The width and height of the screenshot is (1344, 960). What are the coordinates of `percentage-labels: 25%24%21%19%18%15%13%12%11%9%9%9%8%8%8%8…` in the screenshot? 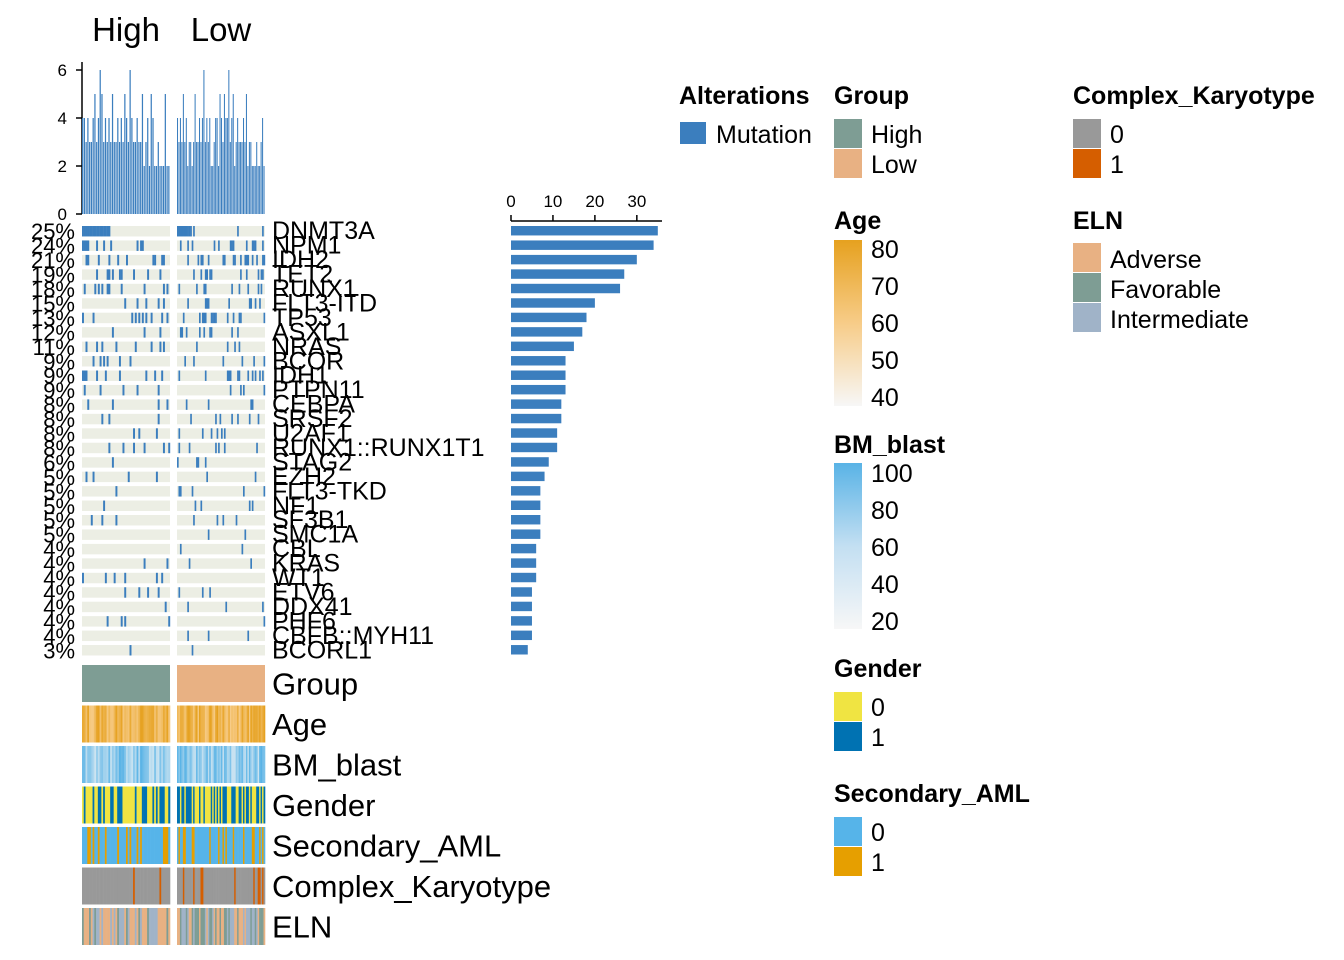 It's located at (53, 441).